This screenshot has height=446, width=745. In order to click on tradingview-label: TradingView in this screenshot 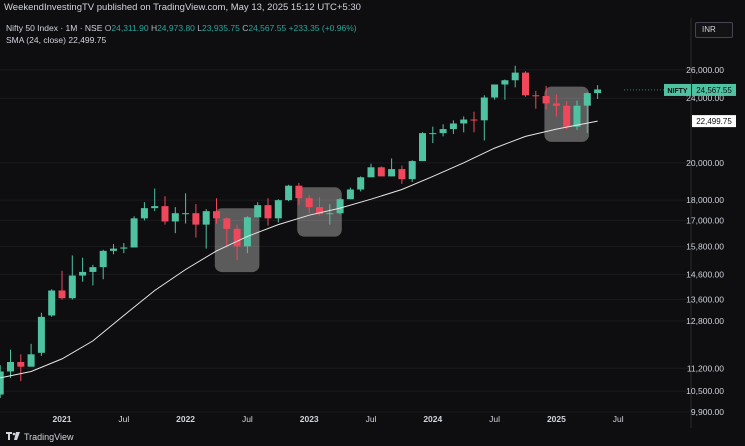, I will do `click(49, 437)`.